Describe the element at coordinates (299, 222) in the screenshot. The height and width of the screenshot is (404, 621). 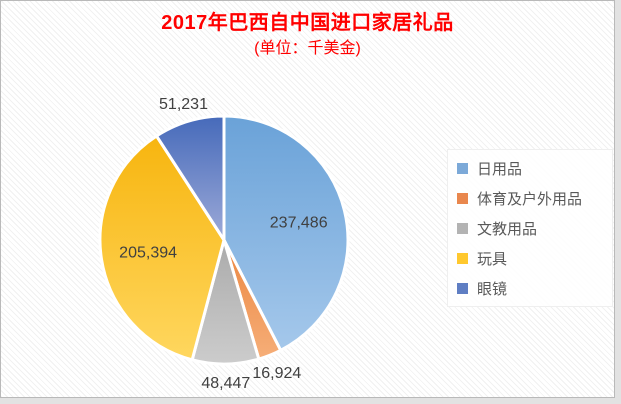
I see `data-label-0: 237,486` at that location.